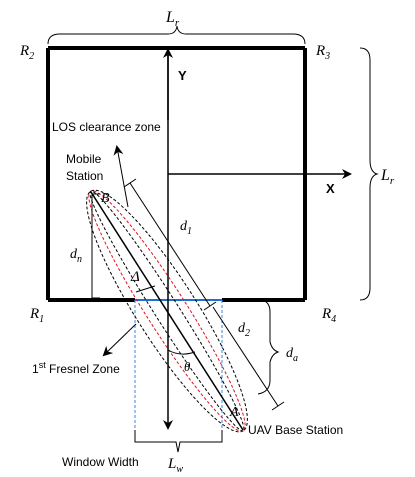 This screenshot has width=415, height=477. I want to click on theta-label: θ, so click(187, 366).